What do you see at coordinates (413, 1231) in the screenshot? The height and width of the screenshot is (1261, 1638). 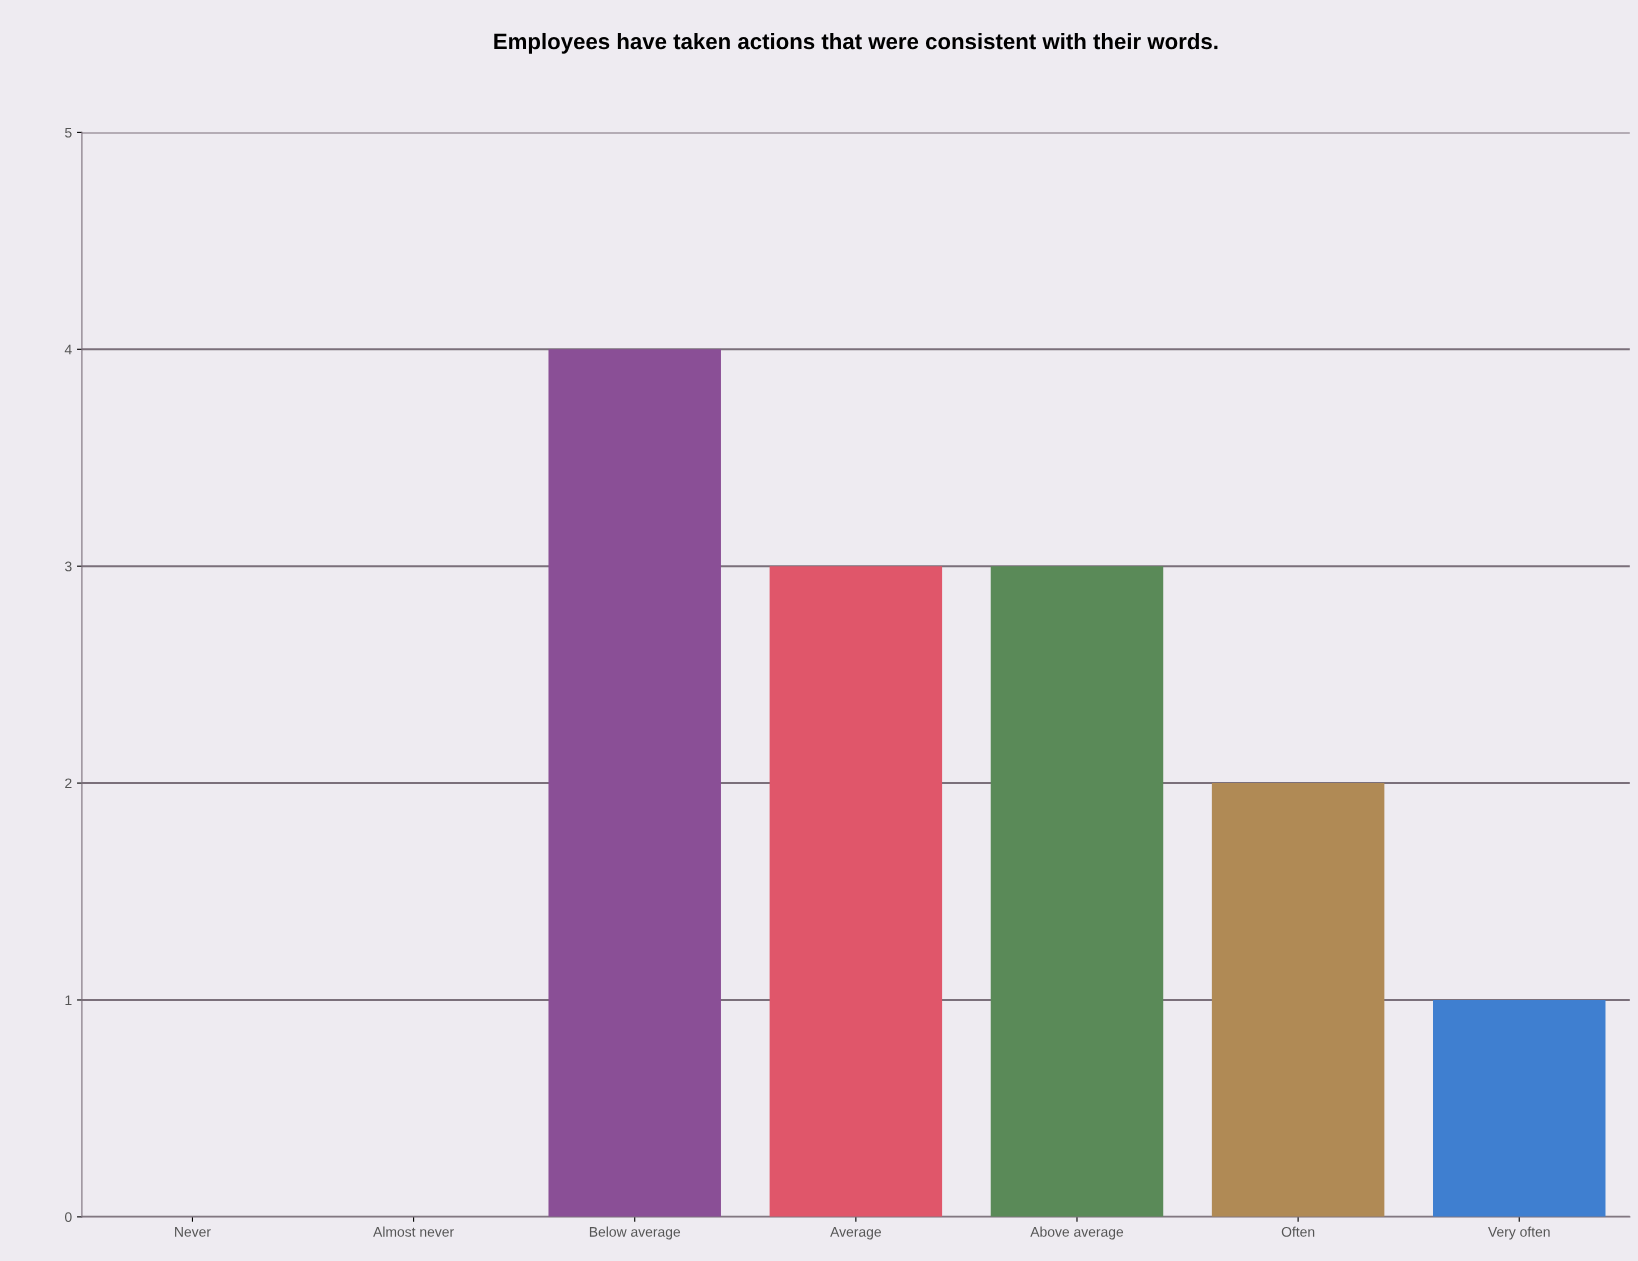 I see `x-tick-label: Almost never` at bounding box center [413, 1231].